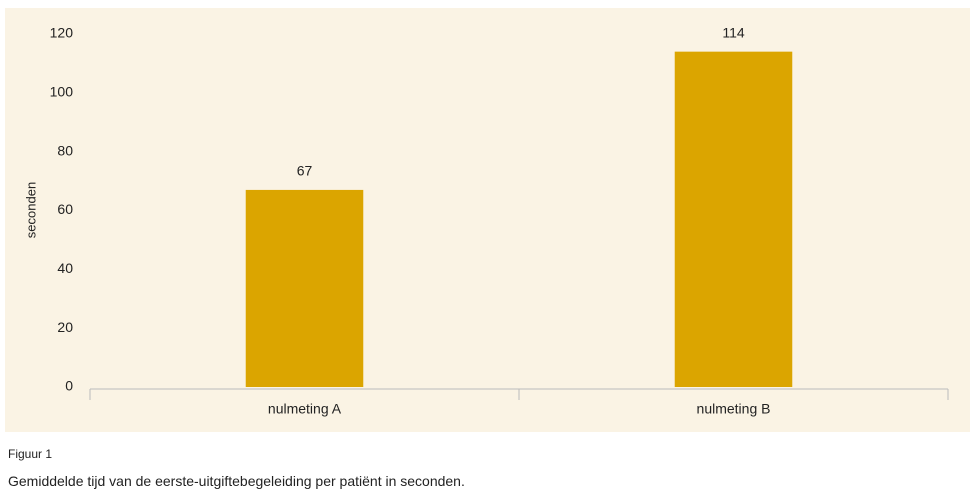 This screenshot has width=978, height=500. Describe the element at coordinates (30, 210) in the screenshot. I see `y-axis-label: seconden` at that location.